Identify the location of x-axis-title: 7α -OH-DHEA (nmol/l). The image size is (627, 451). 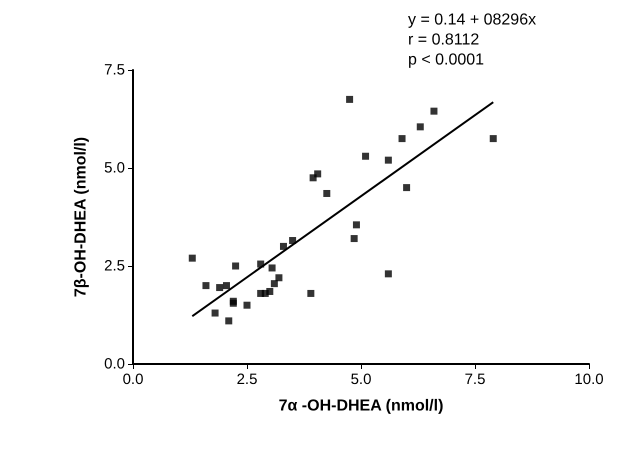
(361, 406).